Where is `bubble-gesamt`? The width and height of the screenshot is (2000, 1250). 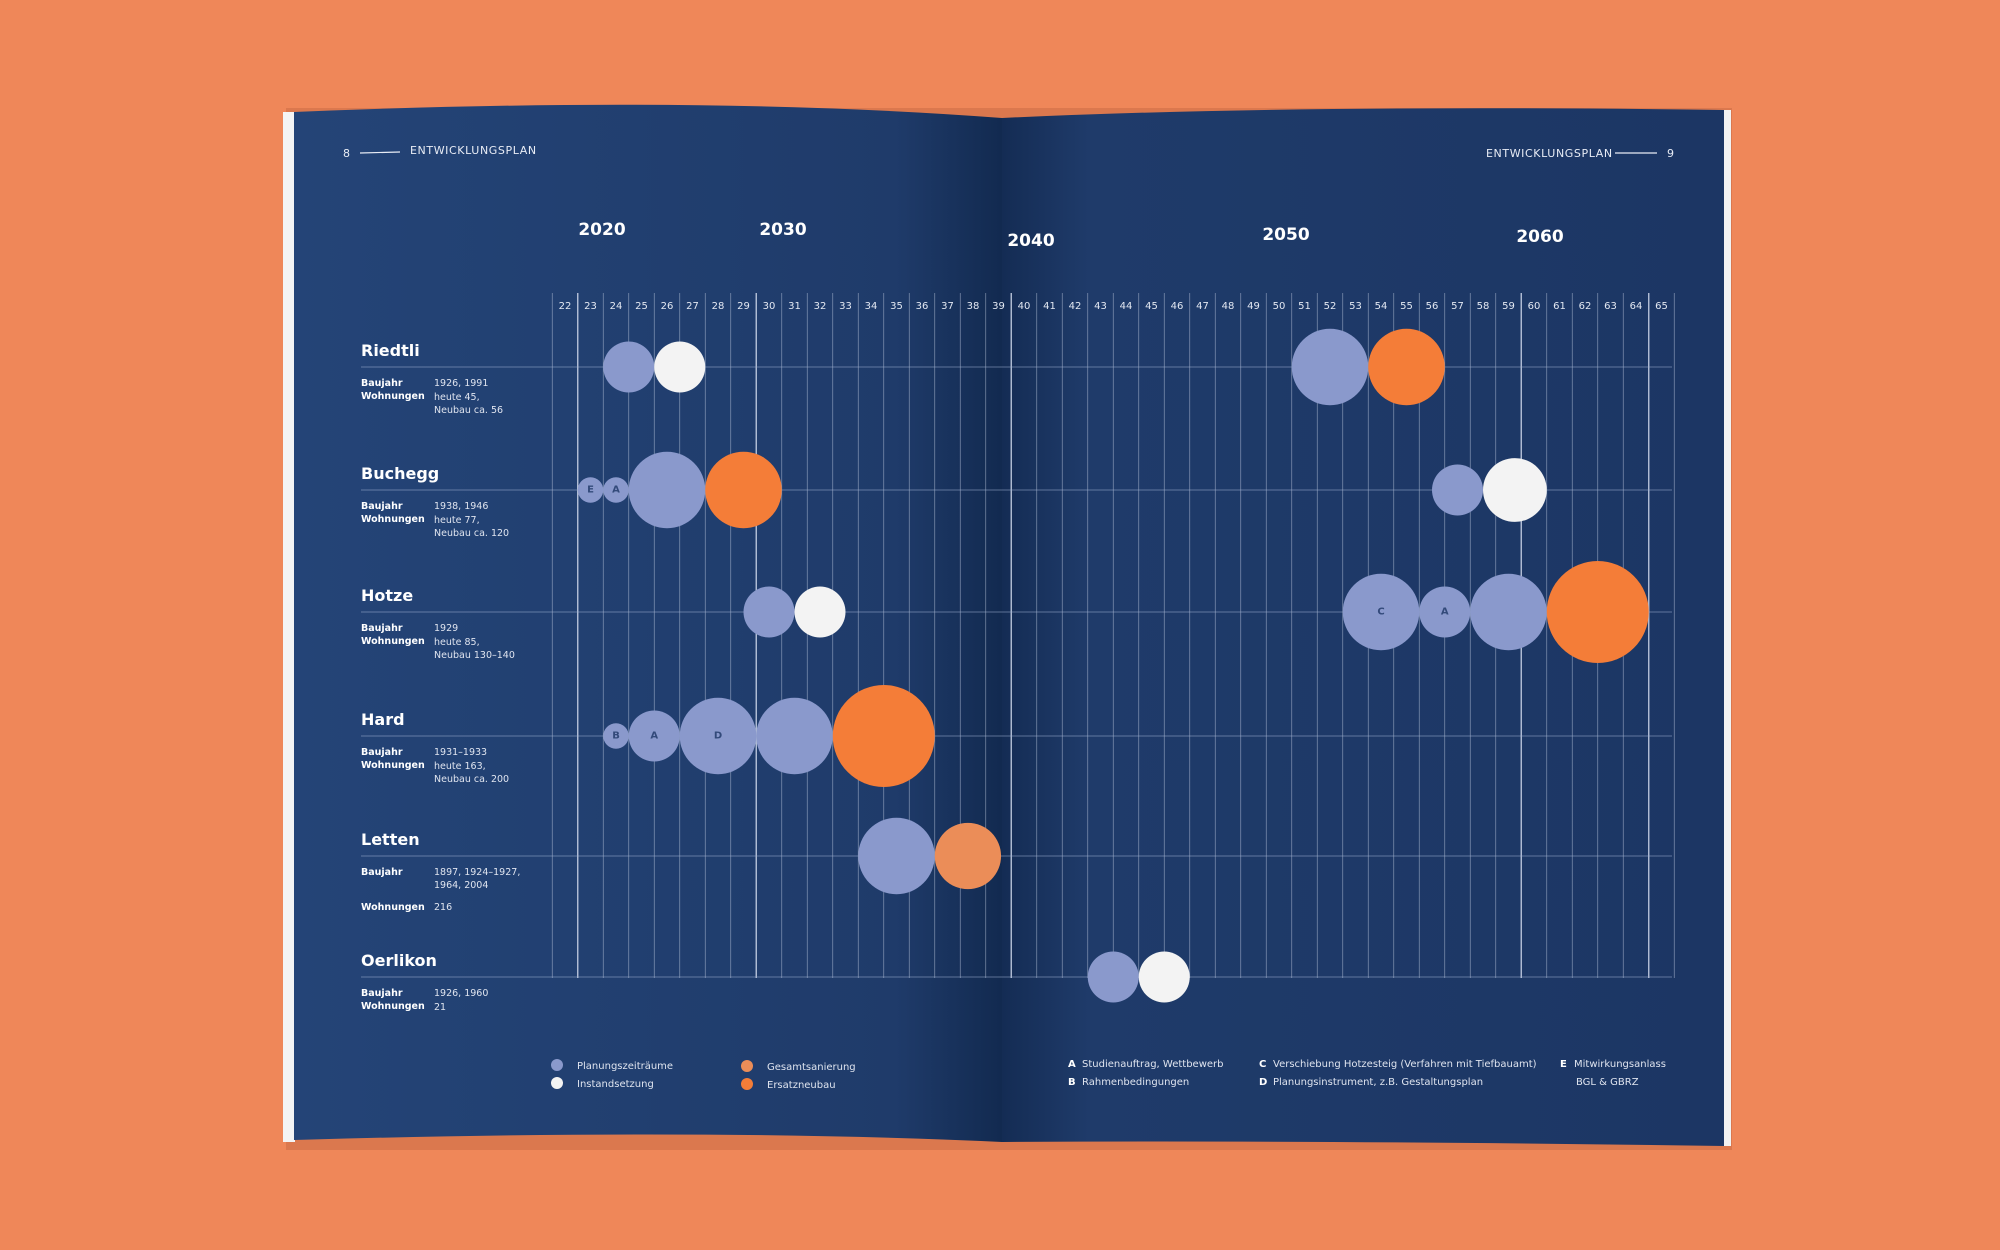
bubble-gesamt is located at coordinates (968, 856).